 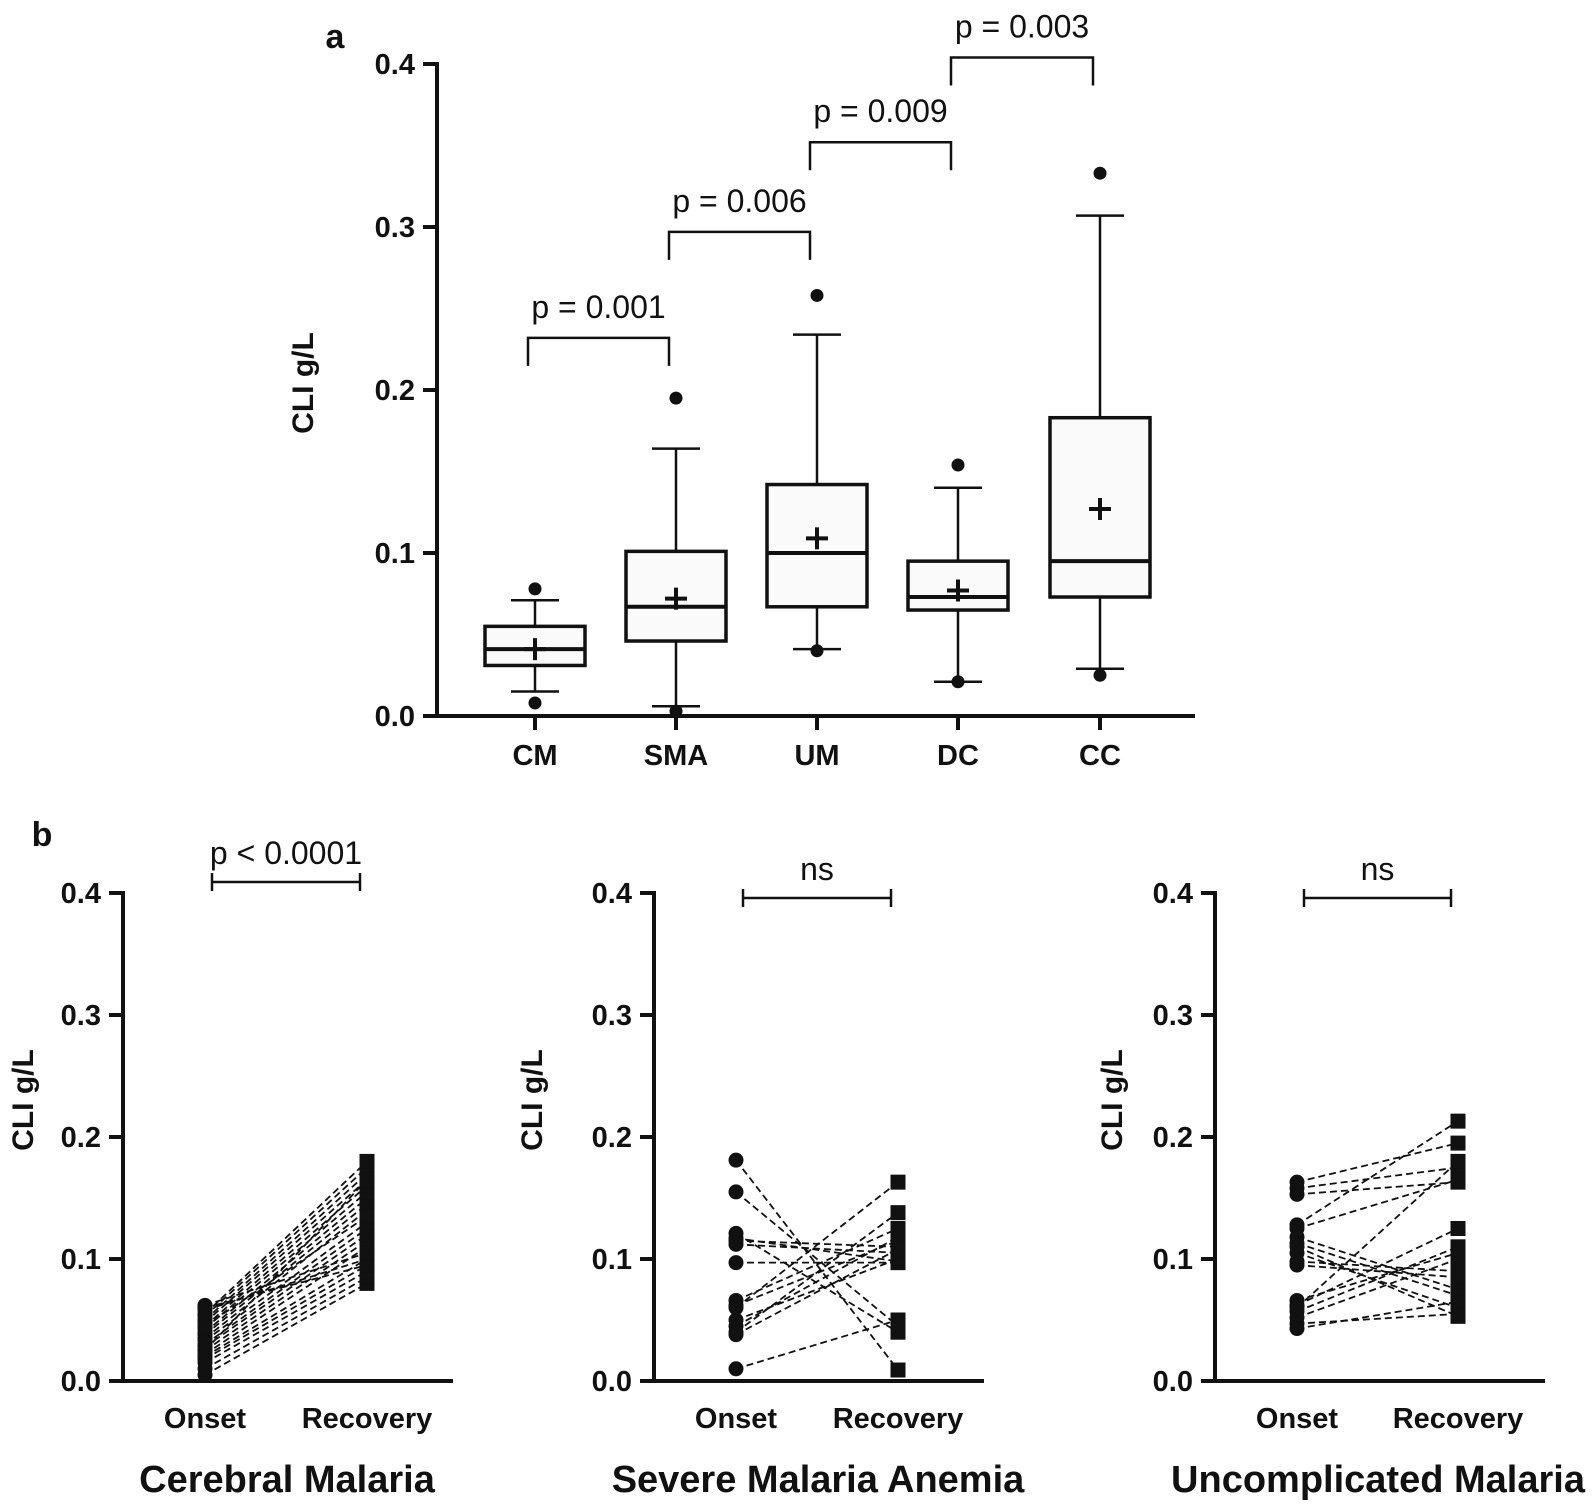 What do you see at coordinates (287, 1480) in the screenshot?
I see `panel-title: Cerebral Malaria` at bounding box center [287, 1480].